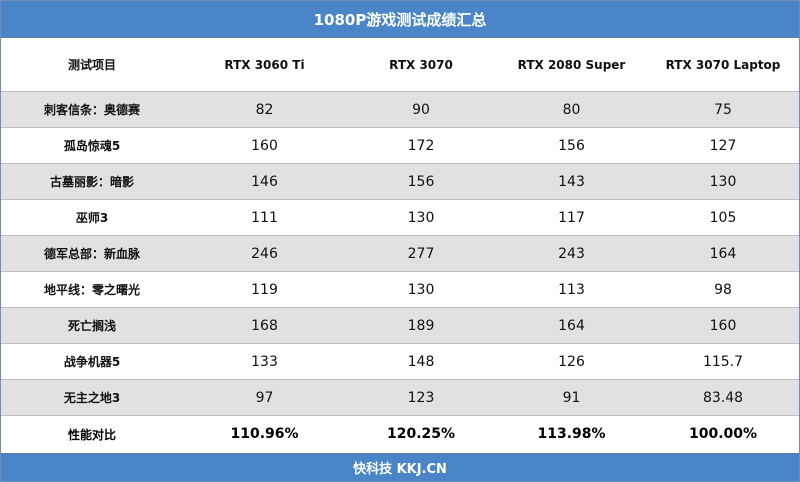 This screenshot has width=800, height=482. I want to click on row-label: 战争机器5, so click(92, 361).